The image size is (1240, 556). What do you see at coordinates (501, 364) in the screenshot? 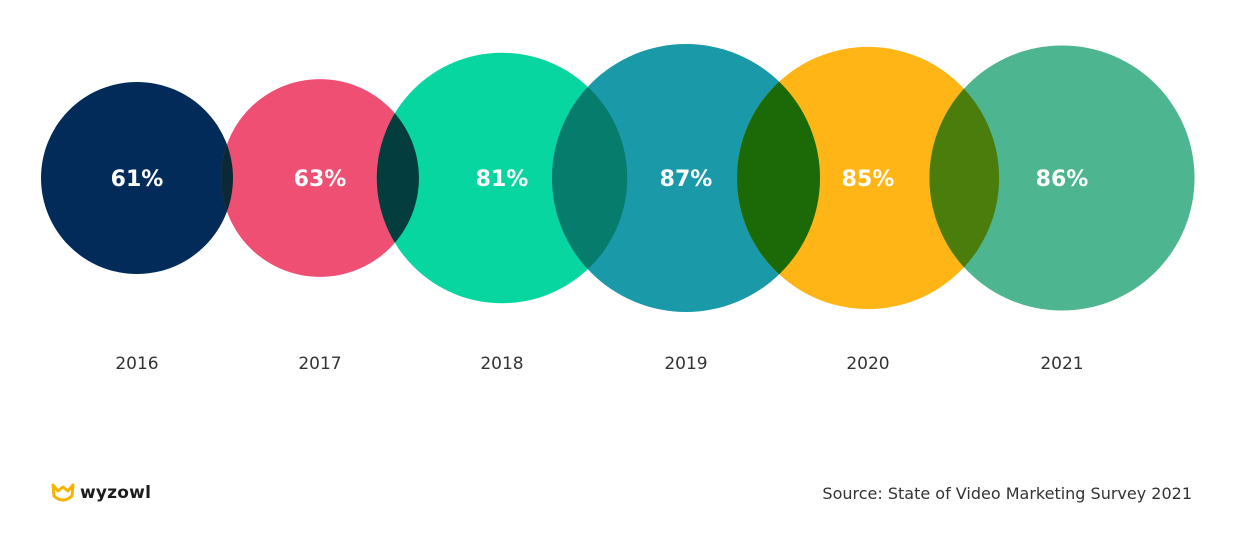
I see `year-label-2018: 2018` at bounding box center [501, 364].